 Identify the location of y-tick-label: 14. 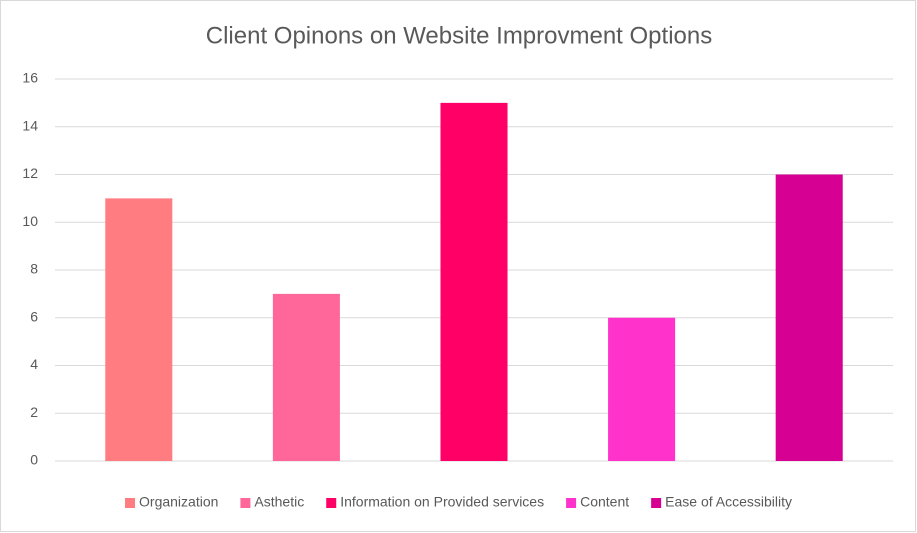
(30, 125).